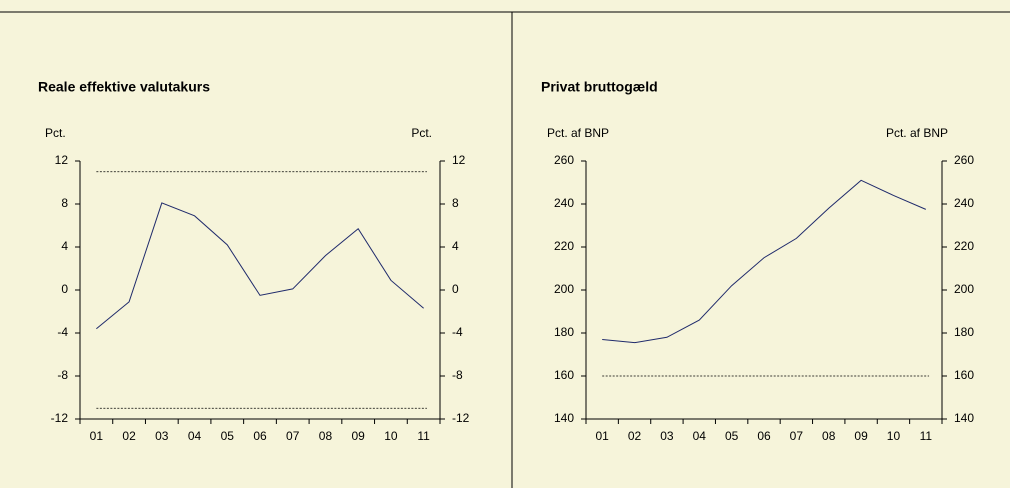 This screenshot has height=488, width=1010. What do you see at coordinates (564, 375) in the screenshot?
I see `y-tick-label: 160` at bounding box center [564, 375].